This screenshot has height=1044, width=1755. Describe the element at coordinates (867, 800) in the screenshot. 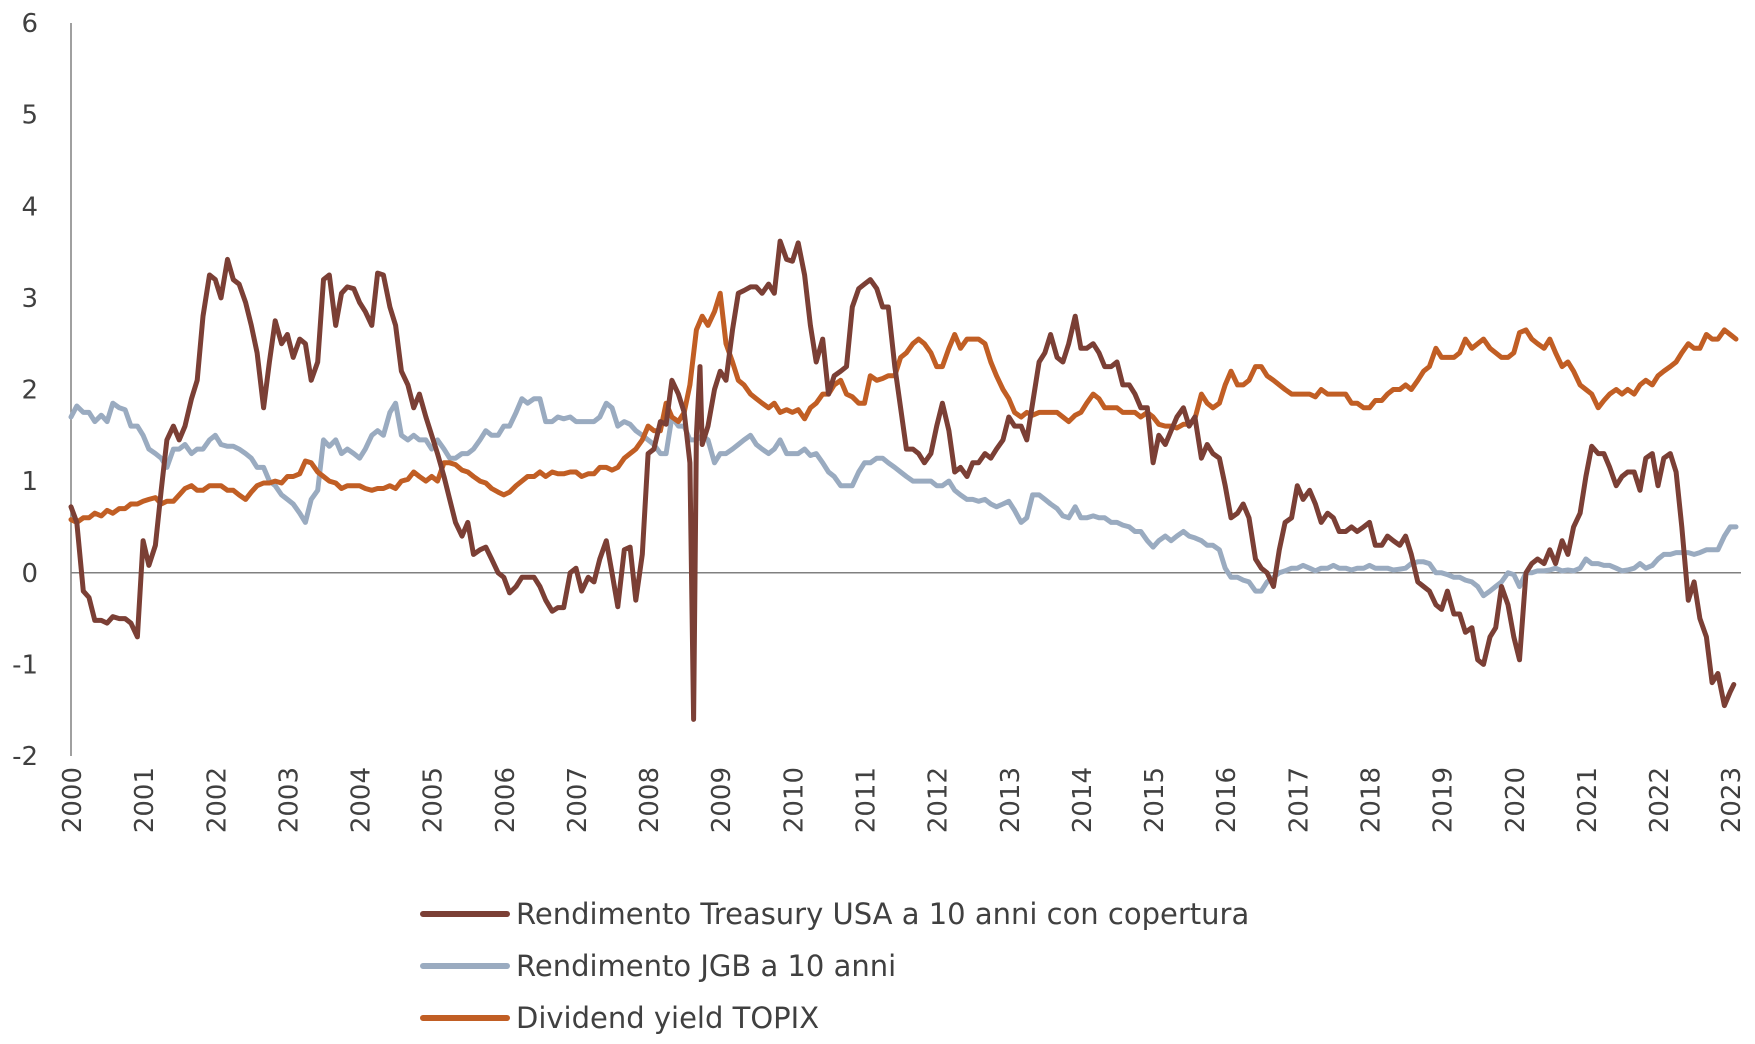

I see `x-tick-label: 2011` at that location.